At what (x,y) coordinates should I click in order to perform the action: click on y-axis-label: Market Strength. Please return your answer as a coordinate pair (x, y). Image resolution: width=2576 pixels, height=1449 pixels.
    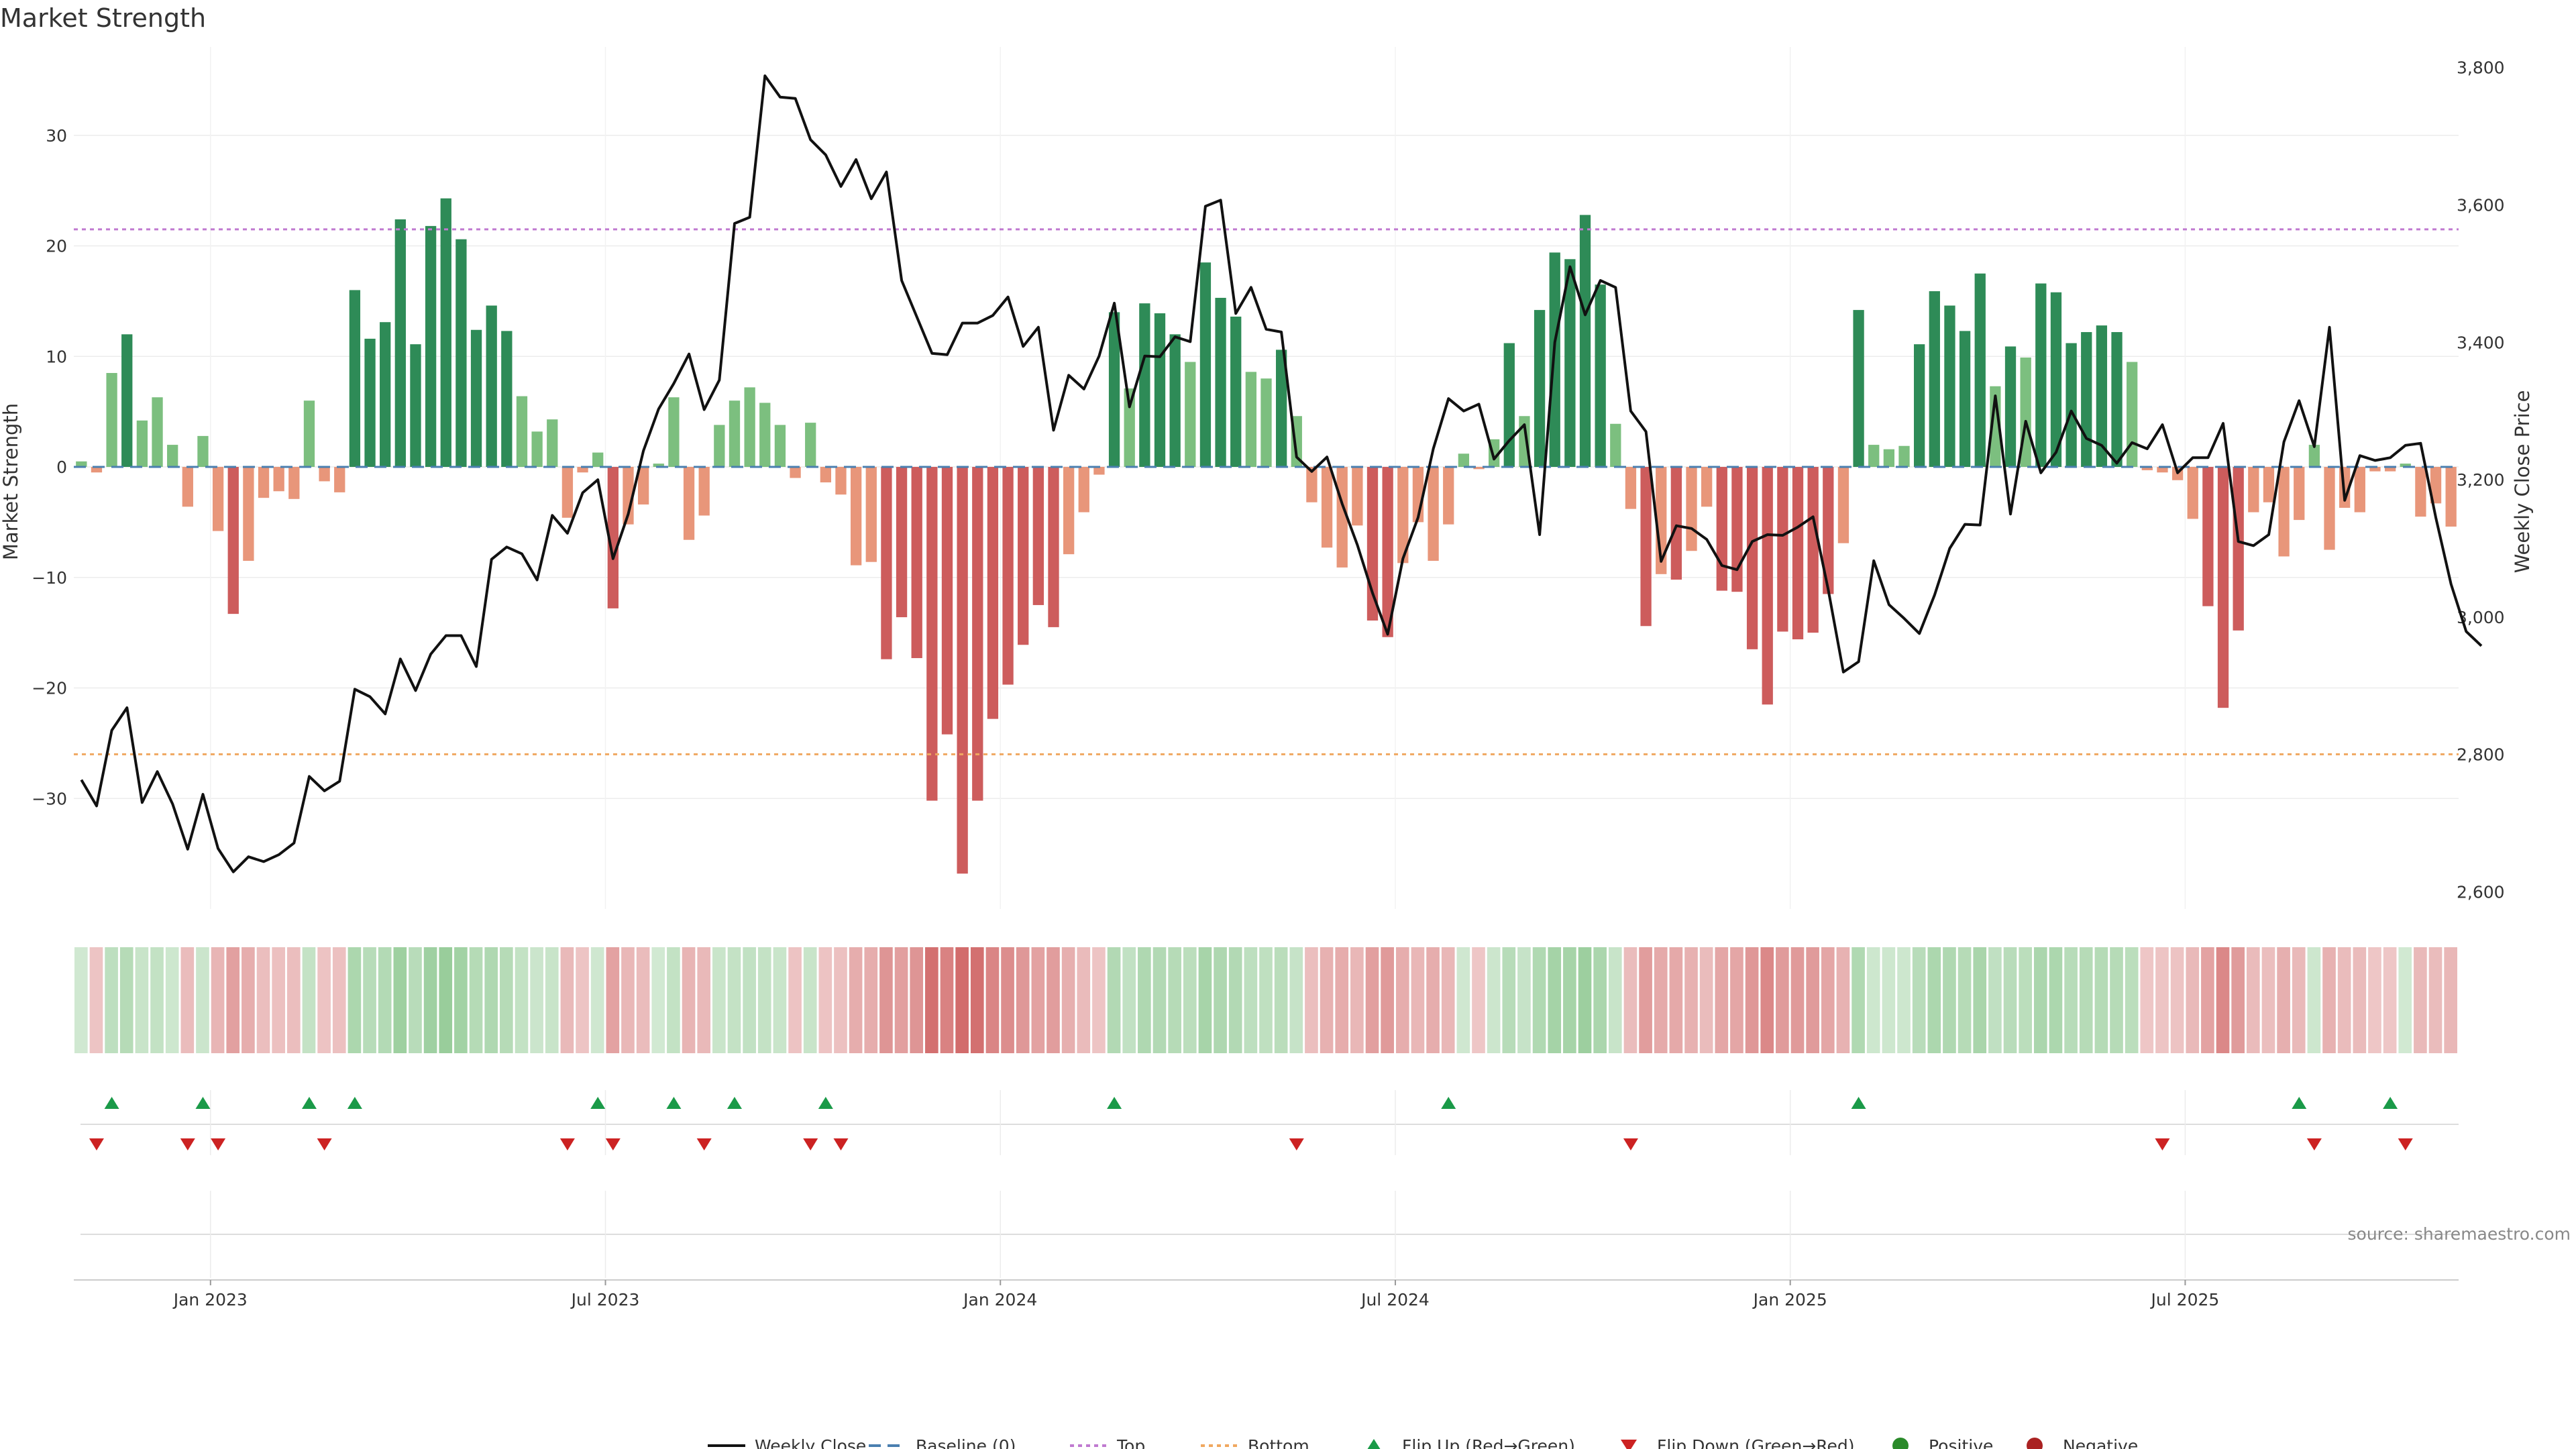
    Looking at the image, I should click on (11, 481).